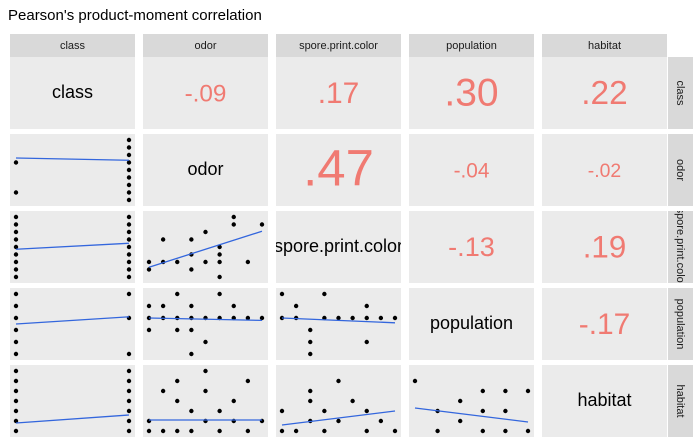 The height and width of the screenshot is (446, 700). I want to click on strip-group: class, so click(680, 93).